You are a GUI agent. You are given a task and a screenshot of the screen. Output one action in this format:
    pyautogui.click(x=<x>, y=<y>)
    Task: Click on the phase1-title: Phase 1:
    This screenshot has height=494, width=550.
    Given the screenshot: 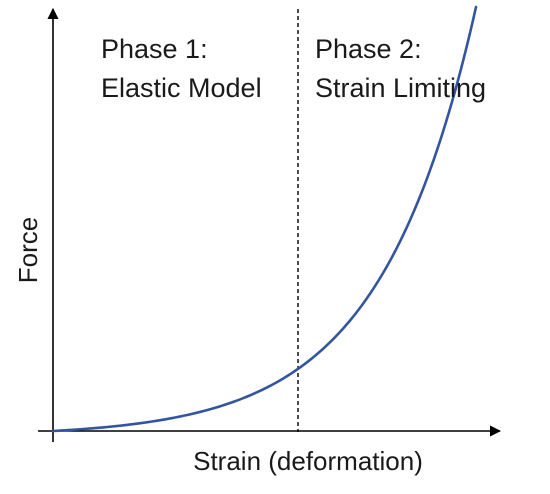 What is the action you would take?
    pyautogui.click(x=154, y=49)
    